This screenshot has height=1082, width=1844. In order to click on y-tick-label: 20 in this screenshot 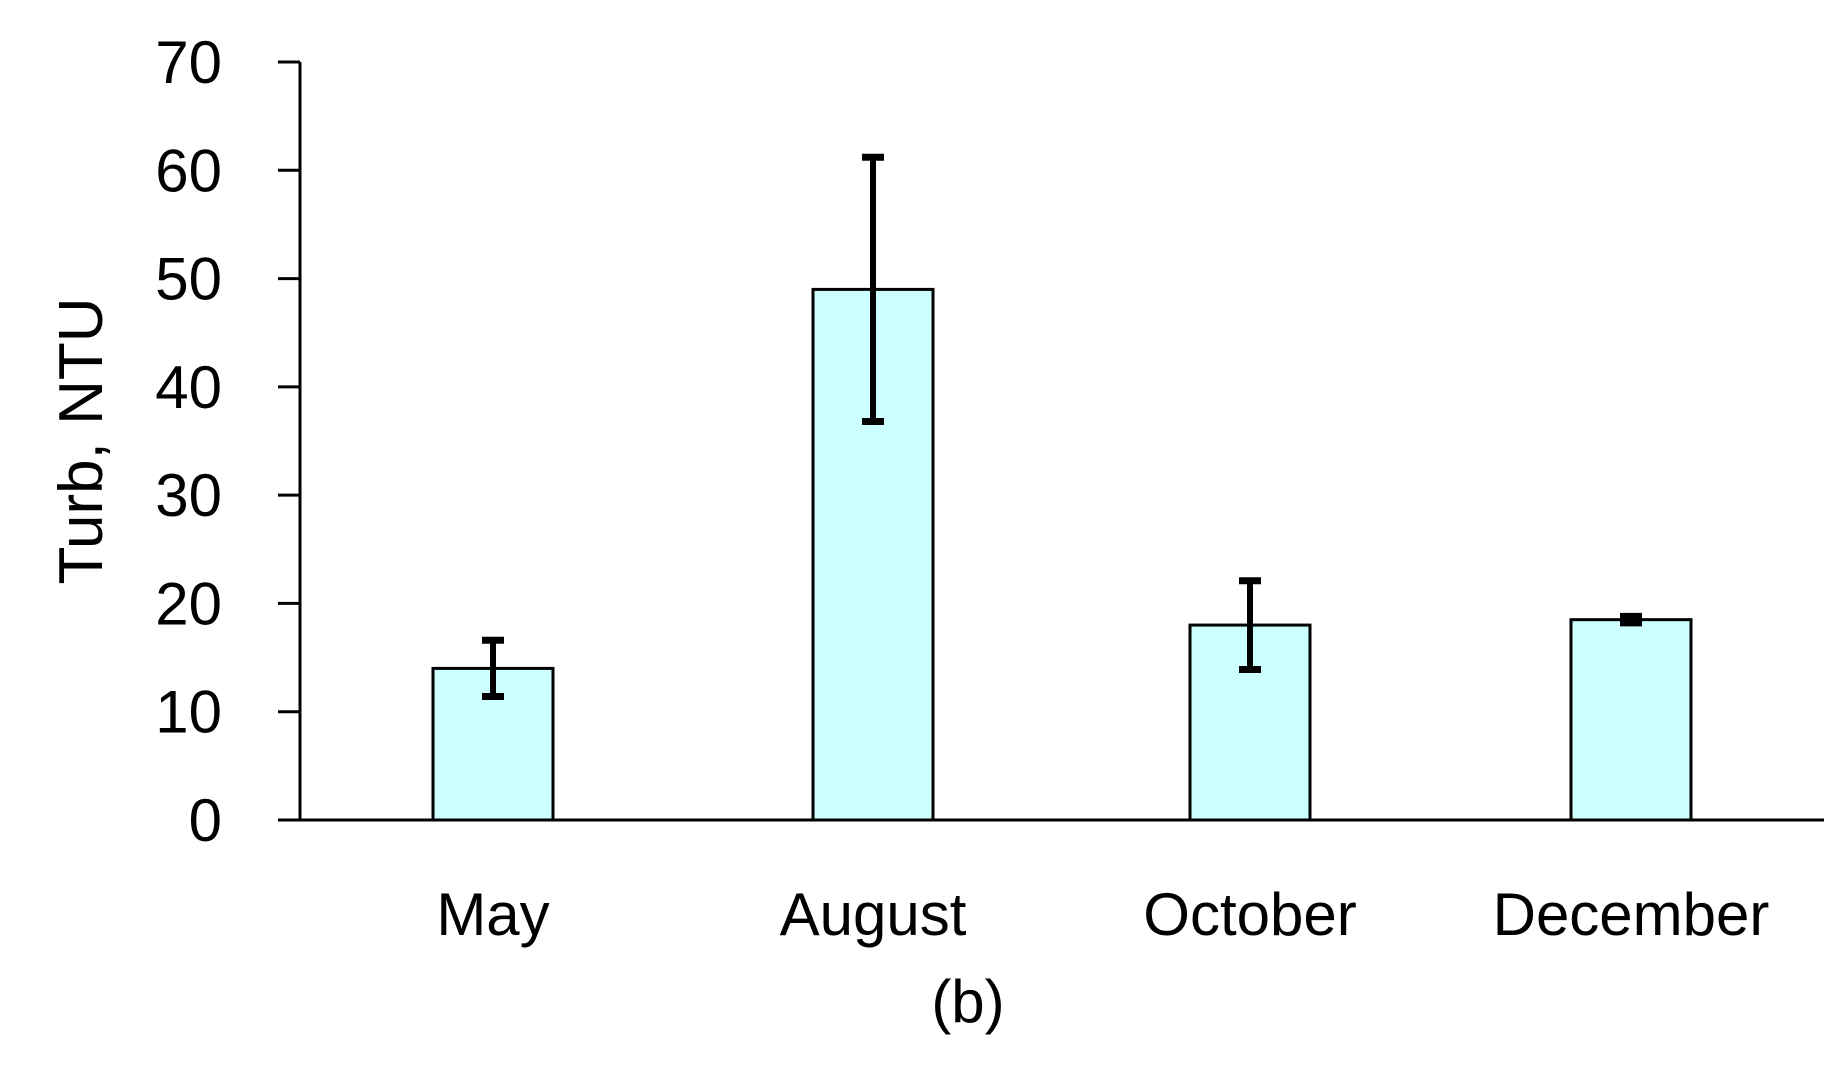, I will do `click(188, 603)`.